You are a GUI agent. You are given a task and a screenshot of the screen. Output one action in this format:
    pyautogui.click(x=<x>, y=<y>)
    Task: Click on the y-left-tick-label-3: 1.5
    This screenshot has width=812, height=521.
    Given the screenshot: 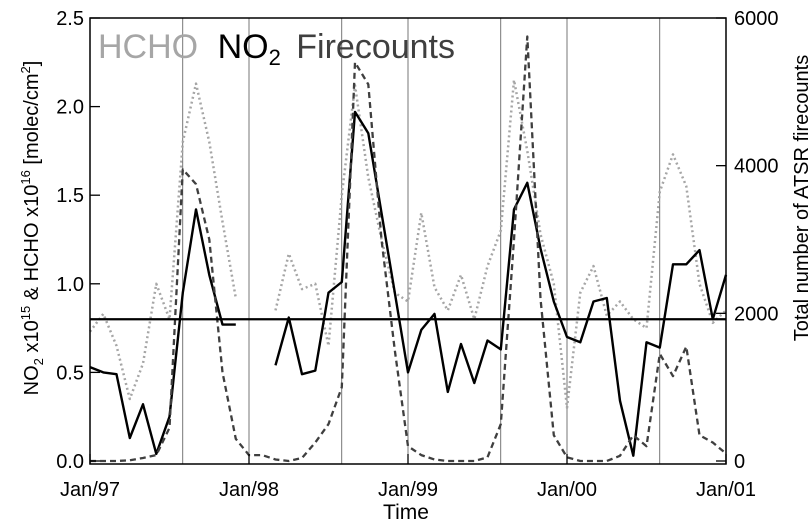 What is the action you would take?
    pyautogui.click(x=70, y=196)
    